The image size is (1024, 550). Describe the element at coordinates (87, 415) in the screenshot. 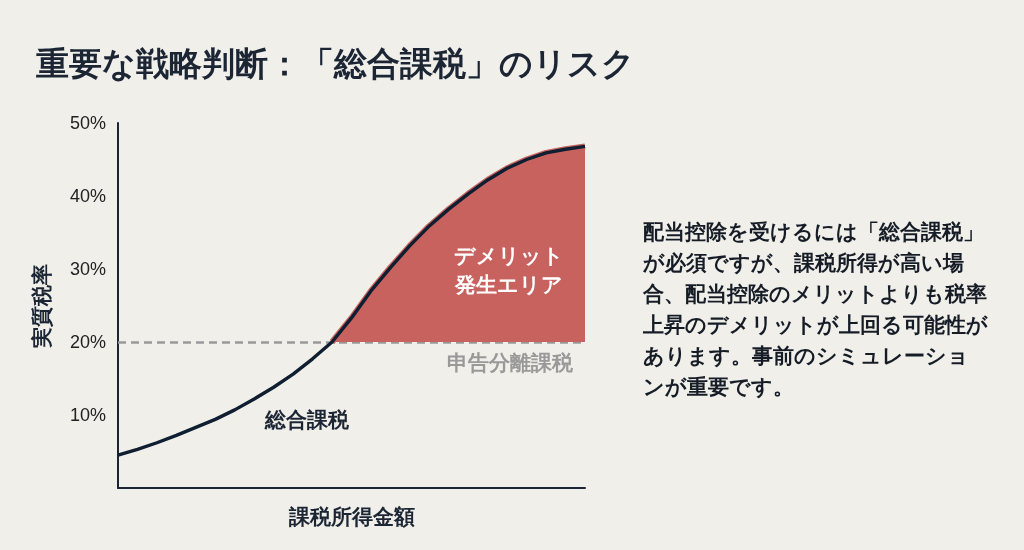

I see `y-tick-label: 10%` at that location.